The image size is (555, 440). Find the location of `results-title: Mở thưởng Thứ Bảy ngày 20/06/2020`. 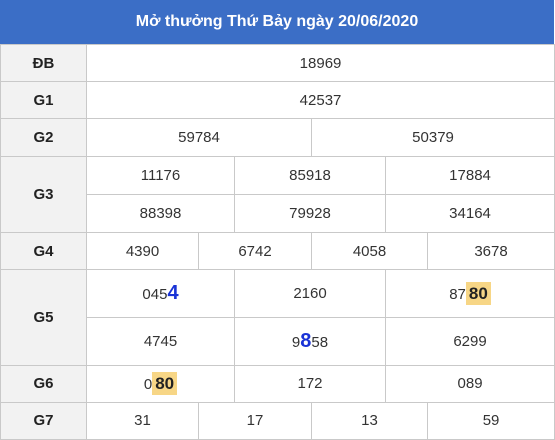

results-title: Mở thưởng Thứ Bảy ngày 20/06/2020 is located at coordinates (277, 22).